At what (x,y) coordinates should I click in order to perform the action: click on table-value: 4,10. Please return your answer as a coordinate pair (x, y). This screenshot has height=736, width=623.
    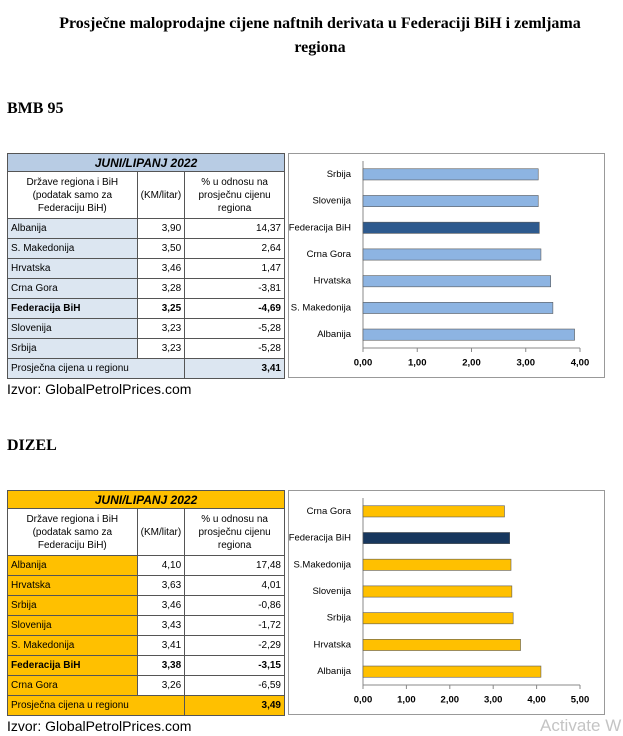
    Looking at the image, I should click on (161, 565).